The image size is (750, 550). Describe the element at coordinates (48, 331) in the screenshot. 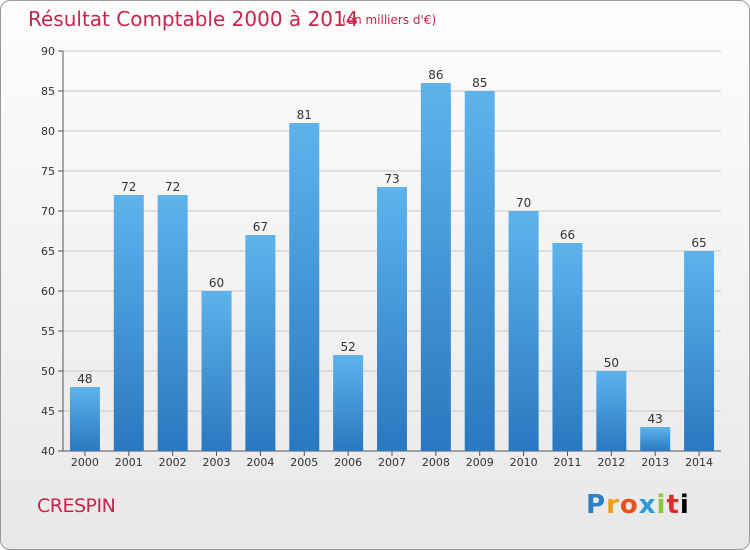

I see `y-tick-label: 55` at that location.